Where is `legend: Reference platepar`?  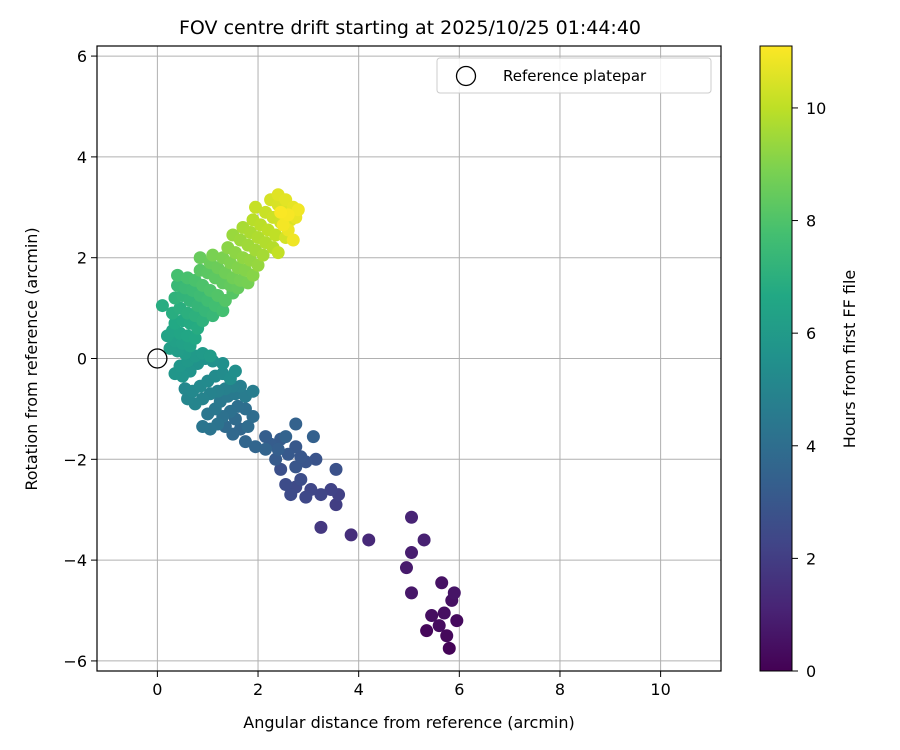
legend: Reference platepar is located at coordinates (574, 75).